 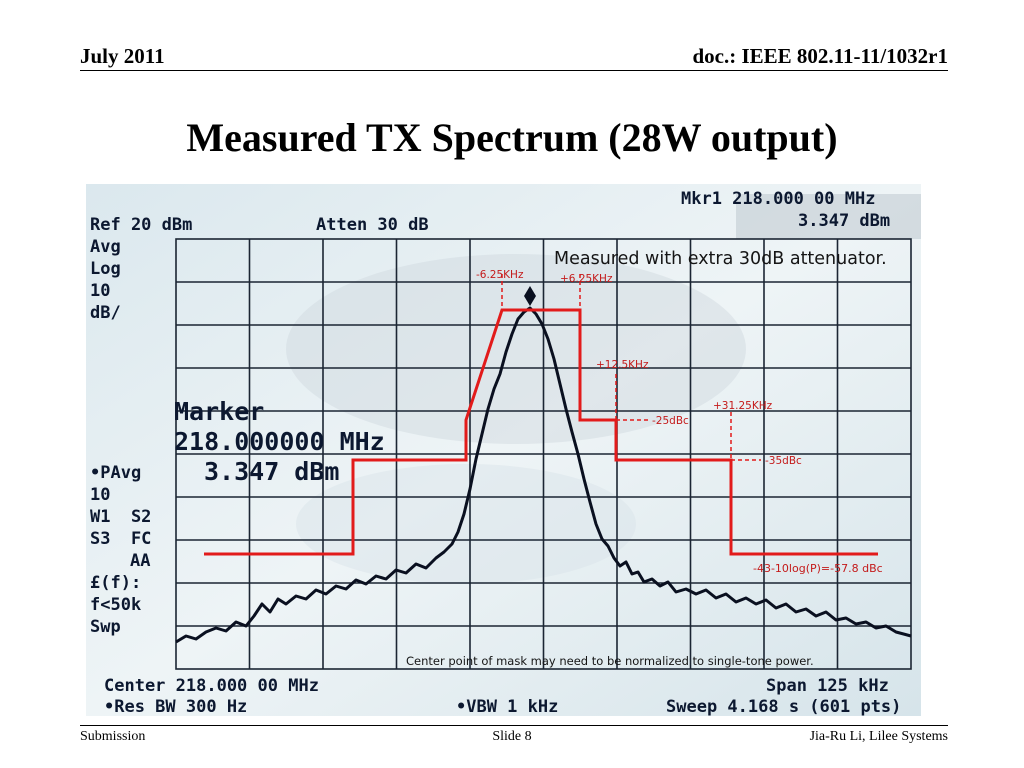 What do you see at coordinates (512, 137) in the screenshot?
I see `slide-title: Measured TX Spectrum (28W output)` at bounding box center [512, 137].